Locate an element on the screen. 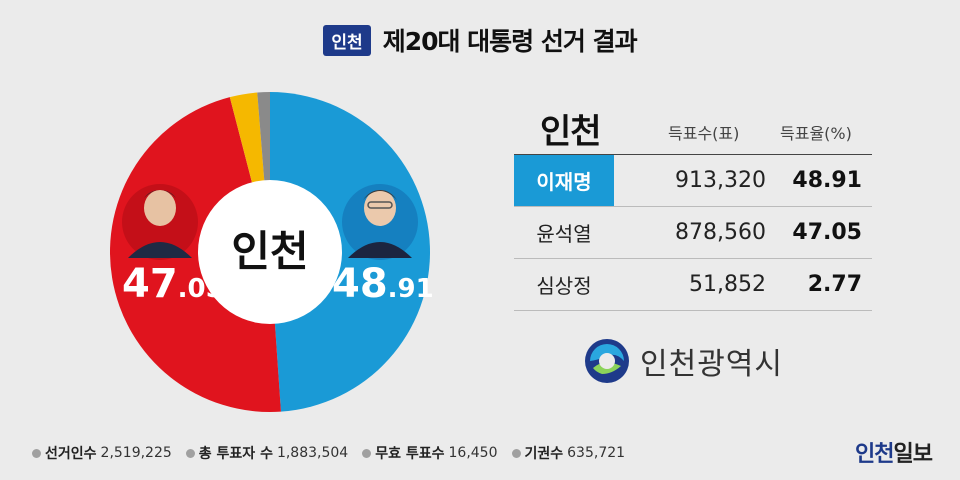 This screenshot has width=960, height=480. brand-part-2: 일보 is located at coordinates (913, 454).